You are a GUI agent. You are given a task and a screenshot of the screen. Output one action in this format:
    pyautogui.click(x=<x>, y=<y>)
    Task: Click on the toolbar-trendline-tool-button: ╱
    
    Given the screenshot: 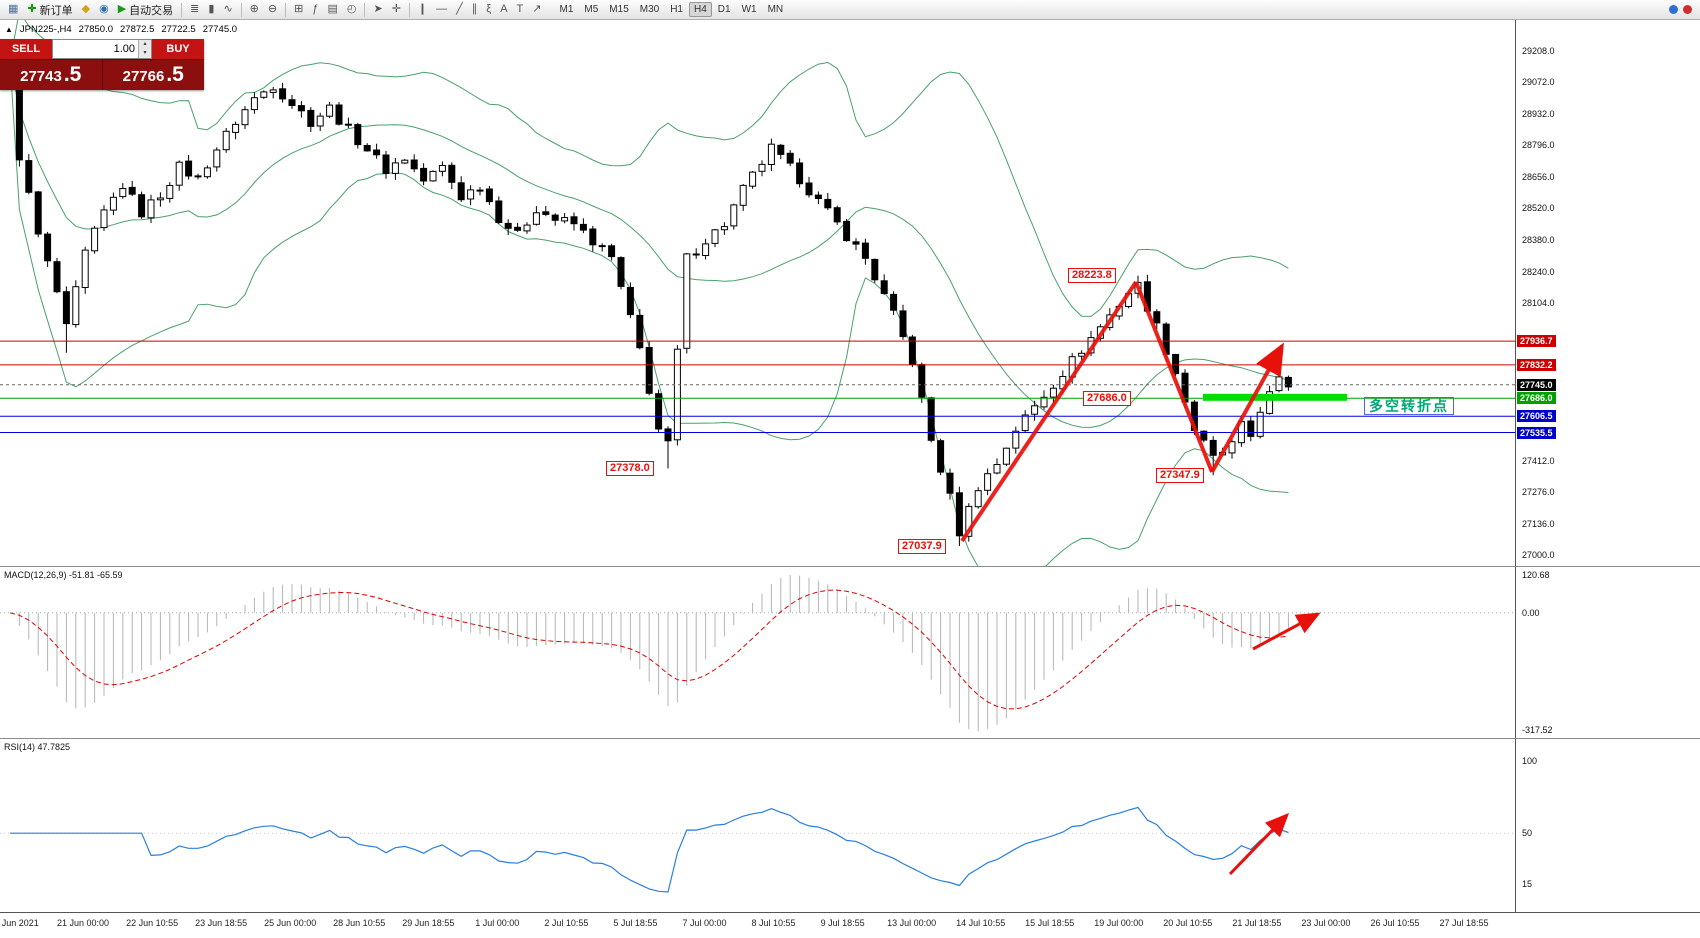 What is the action you would take?
    pyautogui.click(x=459, y=9)
    